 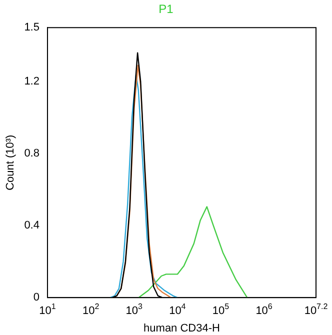 I want to click on y-tick-label: 0.4, so click(x=32, y=226).